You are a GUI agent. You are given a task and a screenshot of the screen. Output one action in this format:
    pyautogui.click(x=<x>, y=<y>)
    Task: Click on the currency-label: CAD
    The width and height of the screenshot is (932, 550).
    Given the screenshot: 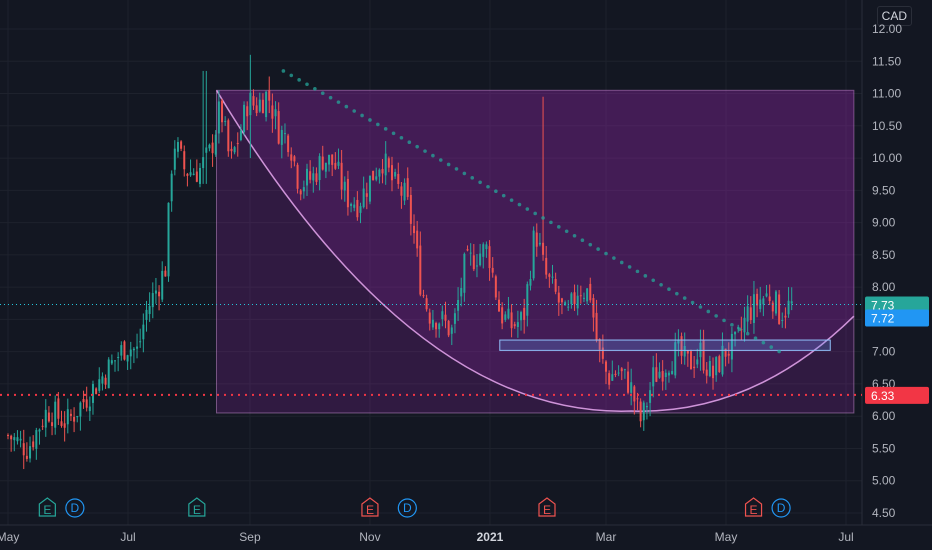 What is the action you would take?
    pyautogui.click(x=894, y=16)
    